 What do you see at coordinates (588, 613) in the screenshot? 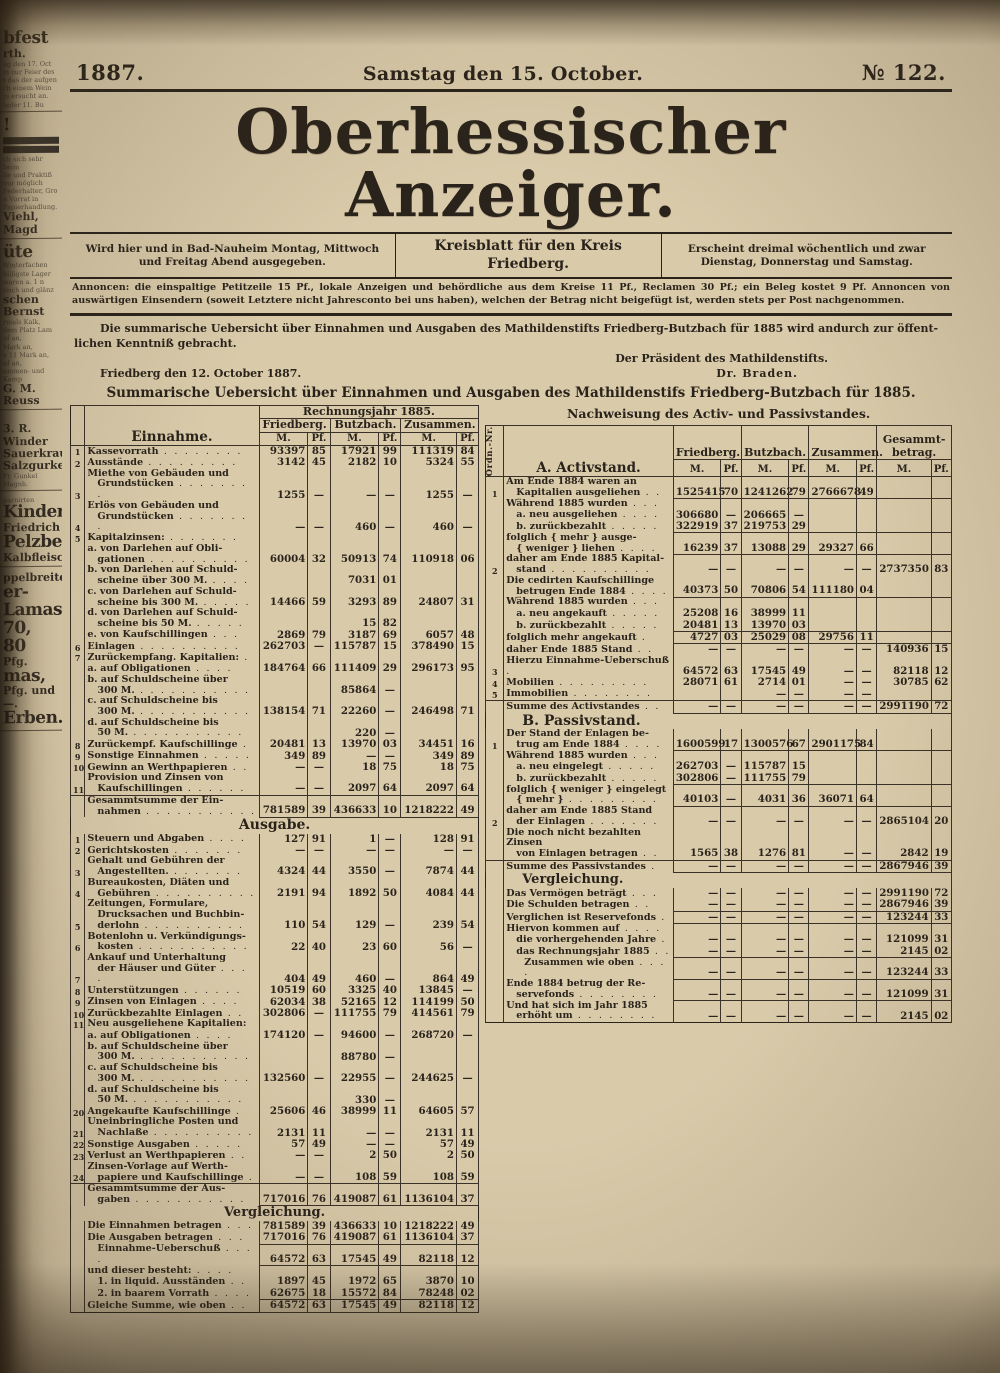
I see `row-label-line: a. neu angekauft . . . . .` at bounding box center [588, 613].